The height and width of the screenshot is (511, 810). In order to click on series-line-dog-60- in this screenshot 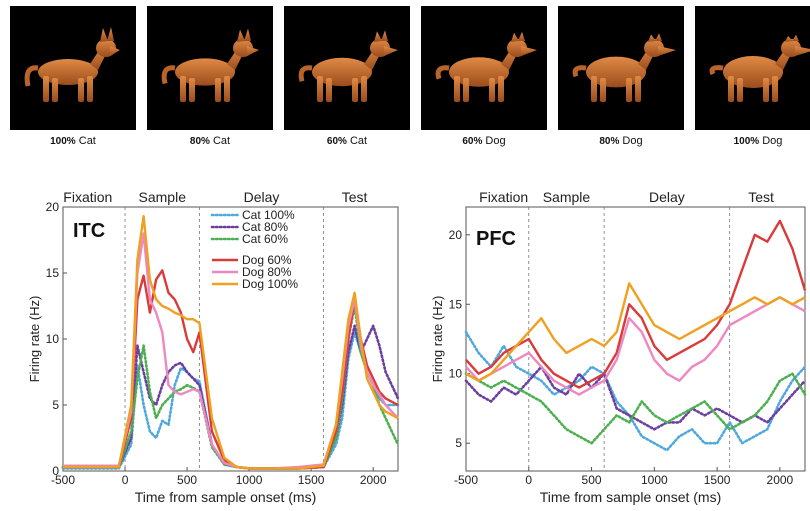, I will do `click(636, 304)`.